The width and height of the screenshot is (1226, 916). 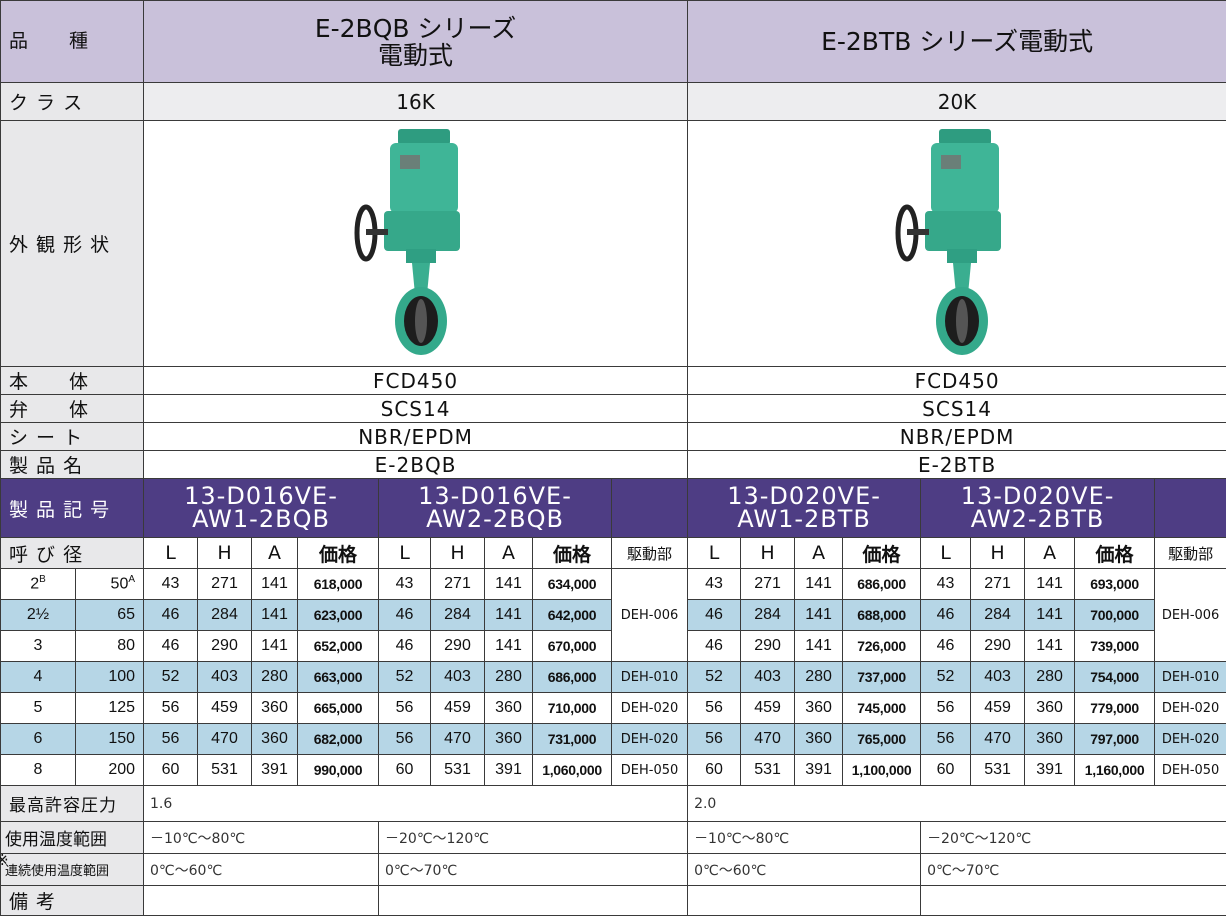 What do you see at coordinates (121, 676) in the screenshot?
I see `size-text: 100` at bounding box center [121, 676].